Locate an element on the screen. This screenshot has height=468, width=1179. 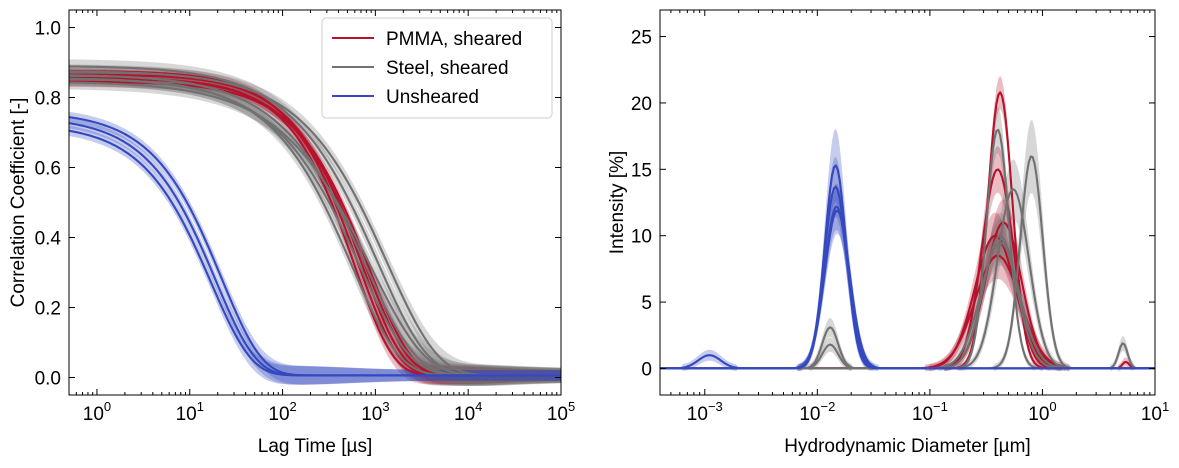
x-tick-label: 10⁴ is located at coordinates (468, 412).